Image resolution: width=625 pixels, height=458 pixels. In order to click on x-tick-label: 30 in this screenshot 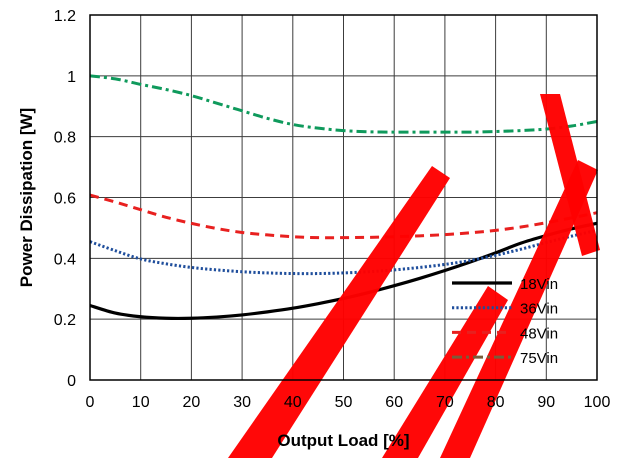, I will do `click(242, 402)`.